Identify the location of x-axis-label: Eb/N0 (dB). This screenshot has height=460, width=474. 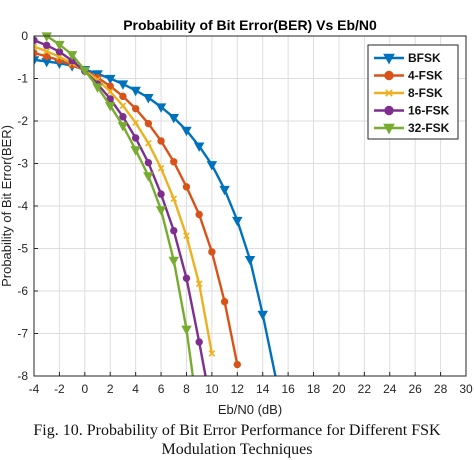
(250, 409).